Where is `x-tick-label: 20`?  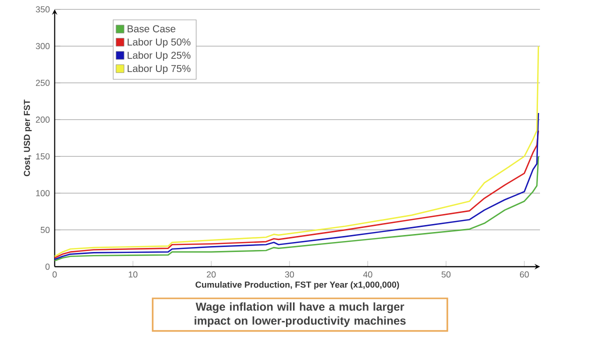 x-tick-label: 20 is located at coordinates (211, 274).